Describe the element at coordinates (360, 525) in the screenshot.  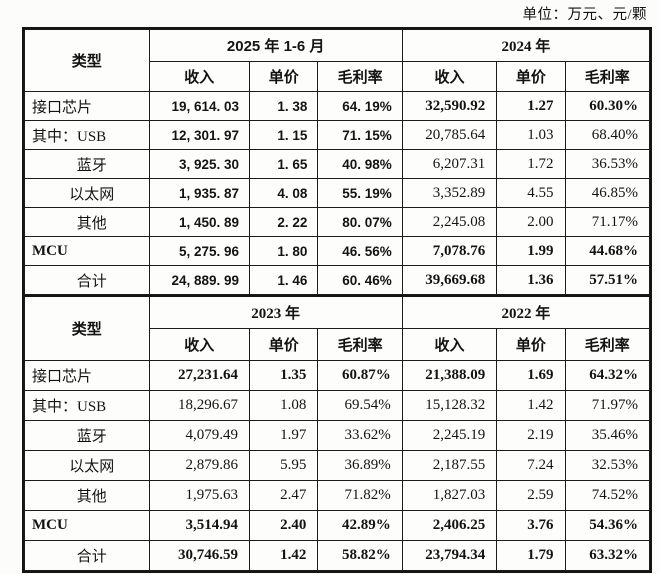
I see `gross-margin-cell: 42.89%` at that location.